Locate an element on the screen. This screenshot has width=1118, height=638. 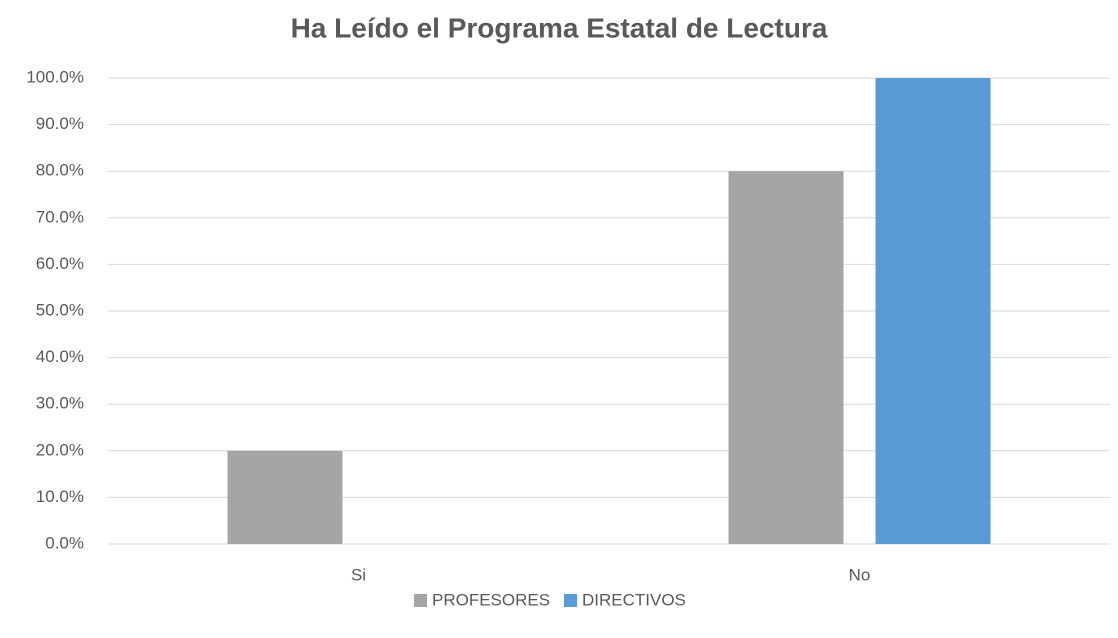
y-tick-label: 0.0% is located at coordinates (64, 542).